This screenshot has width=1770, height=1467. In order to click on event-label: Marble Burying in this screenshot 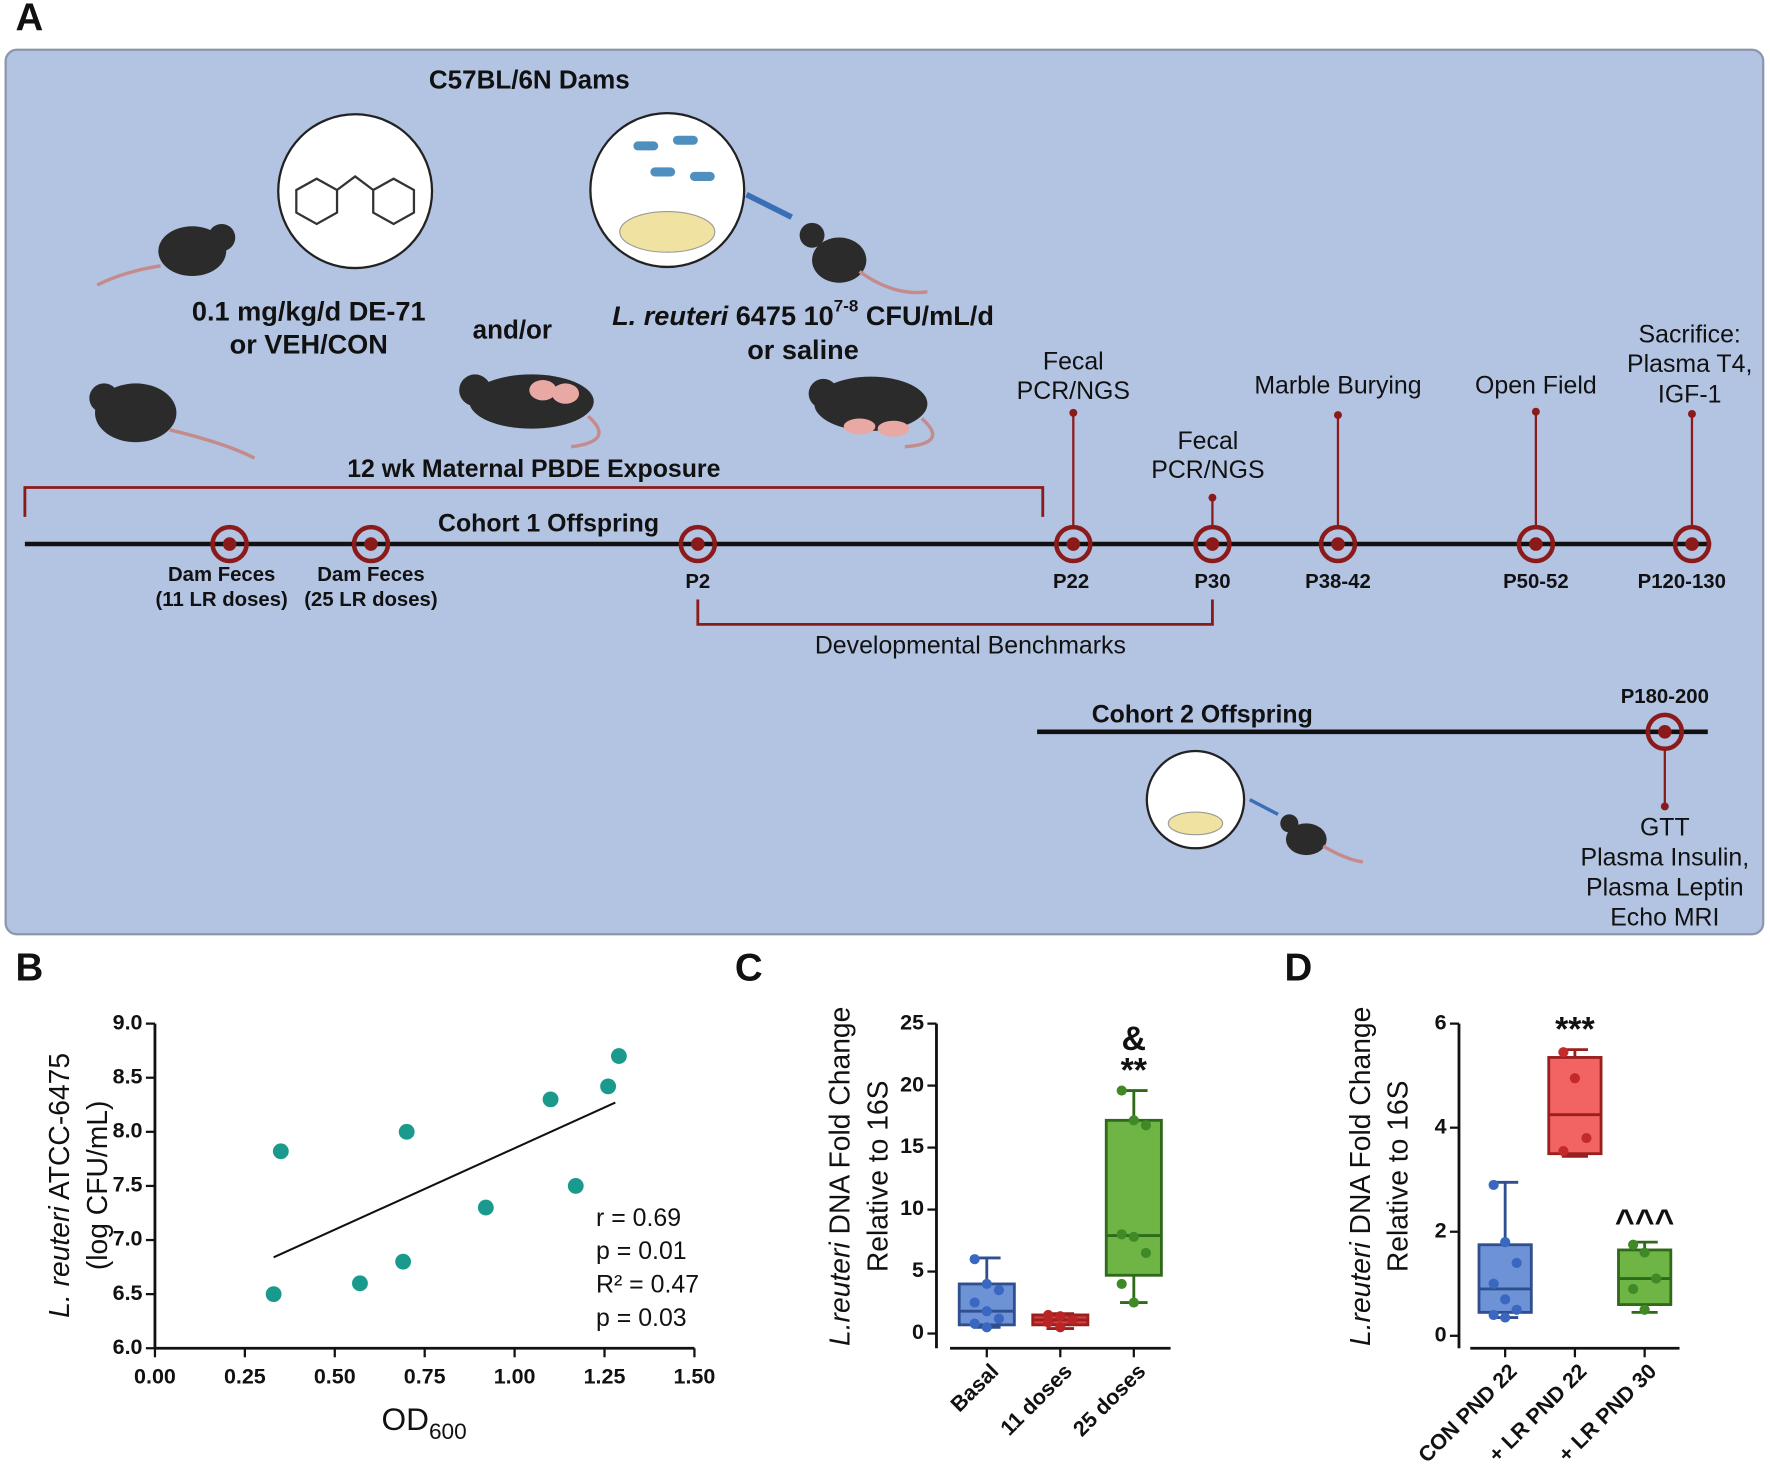, I will do `click(1337, 385)`.